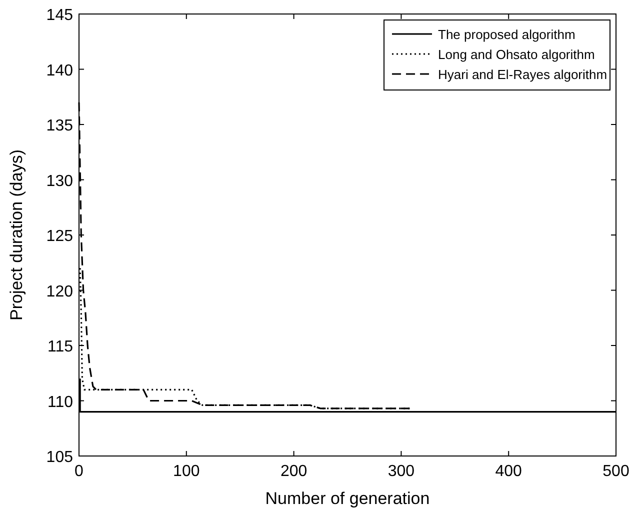  I want to click on y-axis-title: Project duration (days), so click(16, 235).